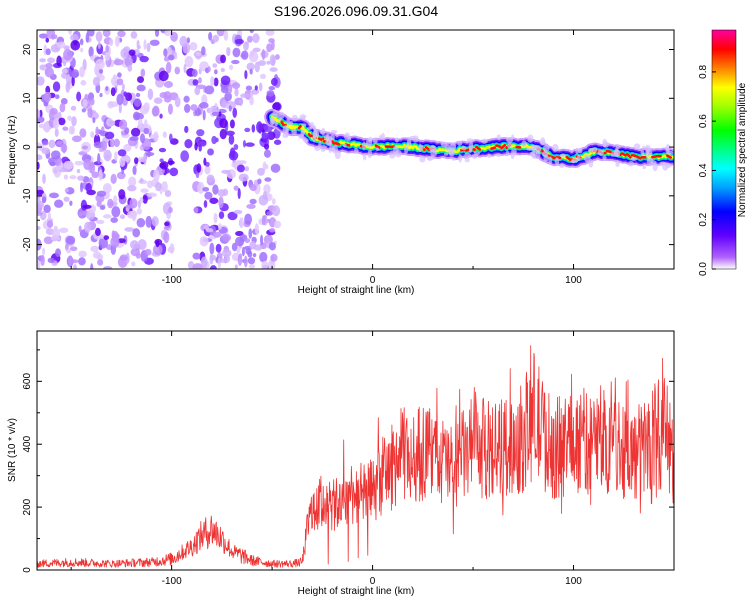  I want to click on spectrogram-ytick-label: 0, so click(27, 147).